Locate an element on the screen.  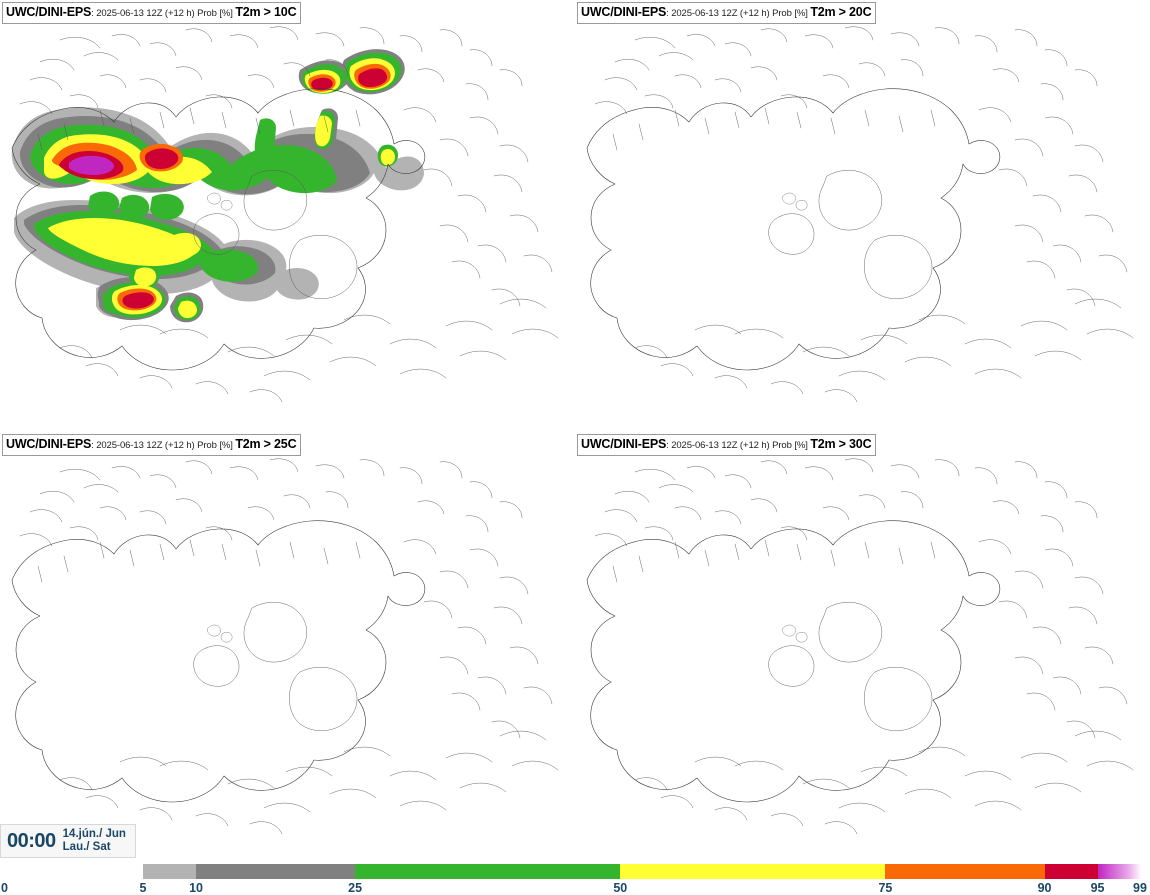
panel-variable-label: T2m > 30C is located at coordinates (841, 444).